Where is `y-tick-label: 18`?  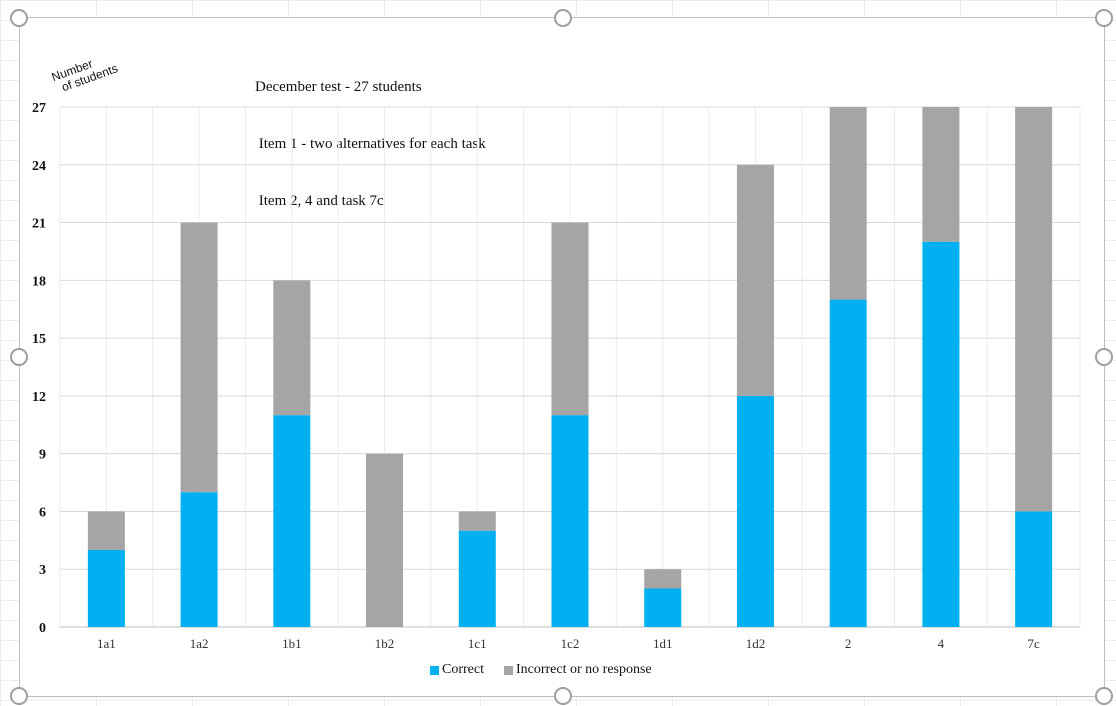 y-tick-label: 18 is located at coordinates (39, 281).